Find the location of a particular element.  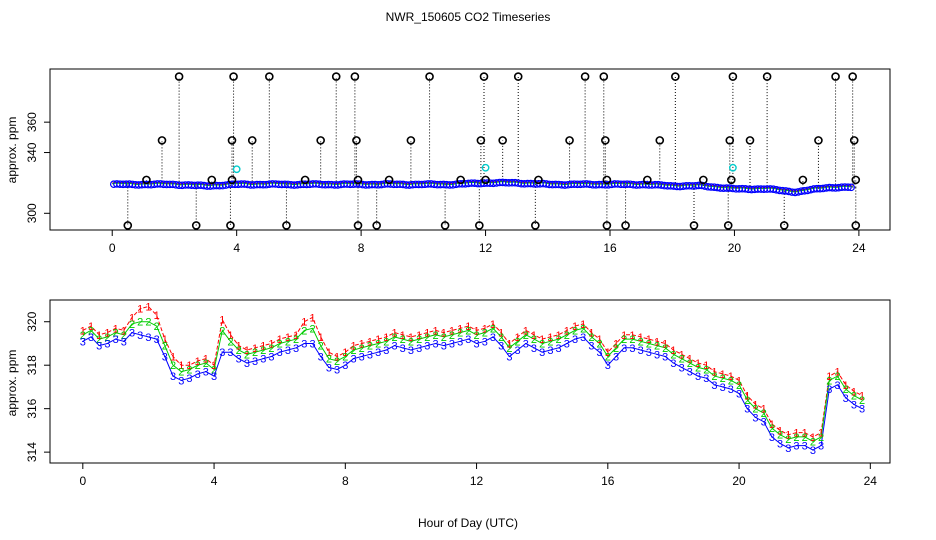

top-x-tick-label: 24 is located at coordinates (859, 248).